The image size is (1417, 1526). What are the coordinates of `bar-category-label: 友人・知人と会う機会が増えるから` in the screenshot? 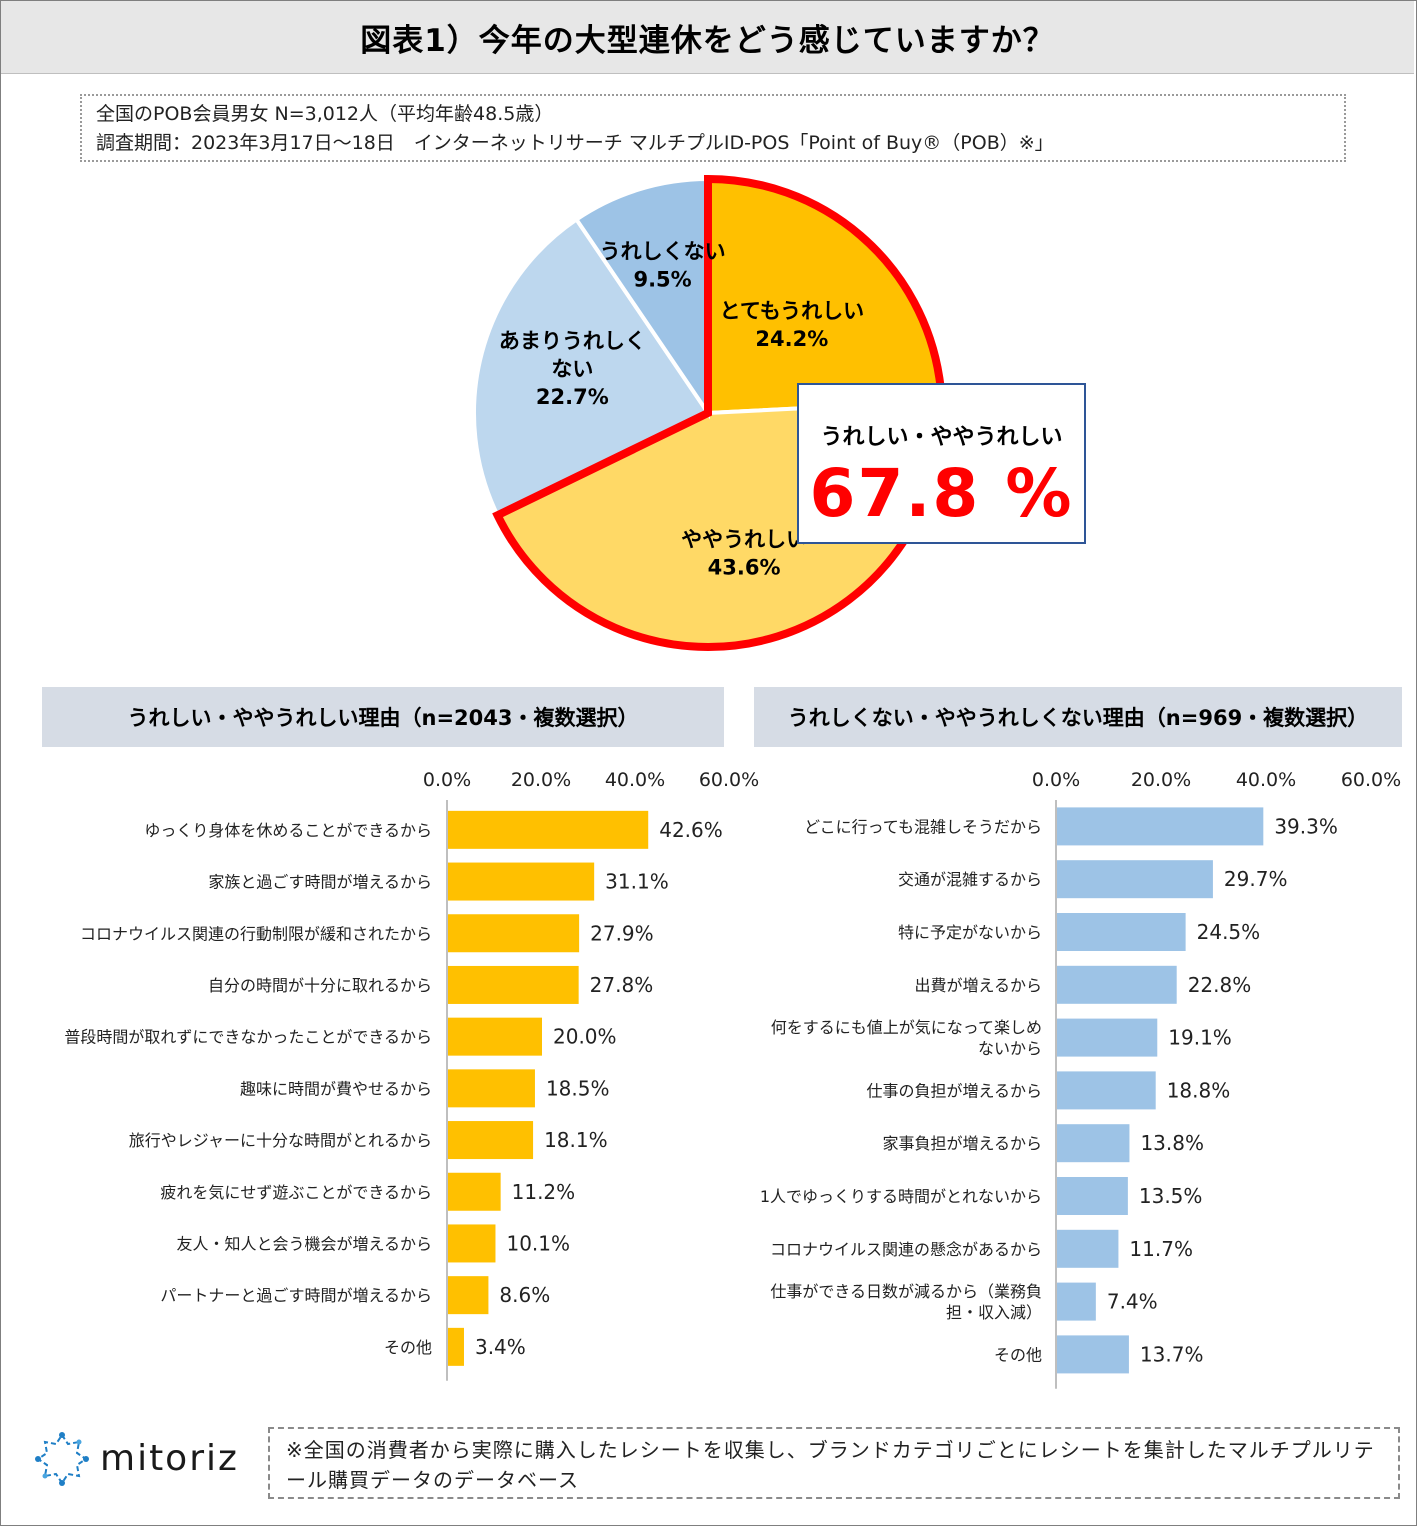 It's located at (304, 1243).